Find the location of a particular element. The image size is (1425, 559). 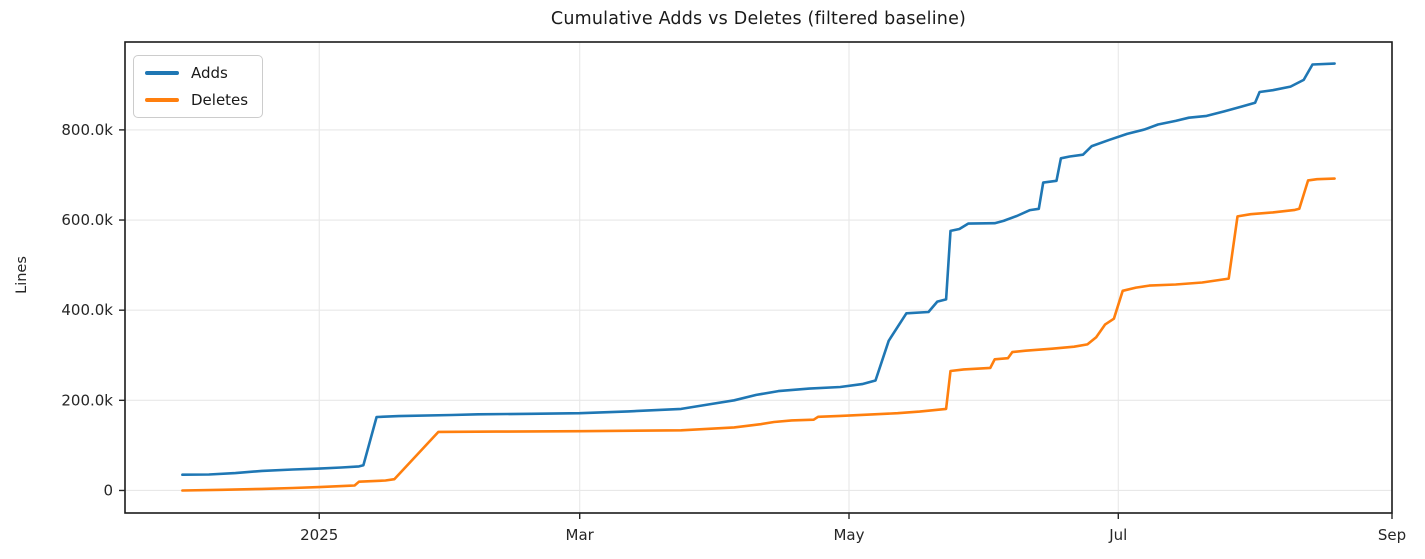

x-tick-label: 2025 is located at coordinates (319, 535).